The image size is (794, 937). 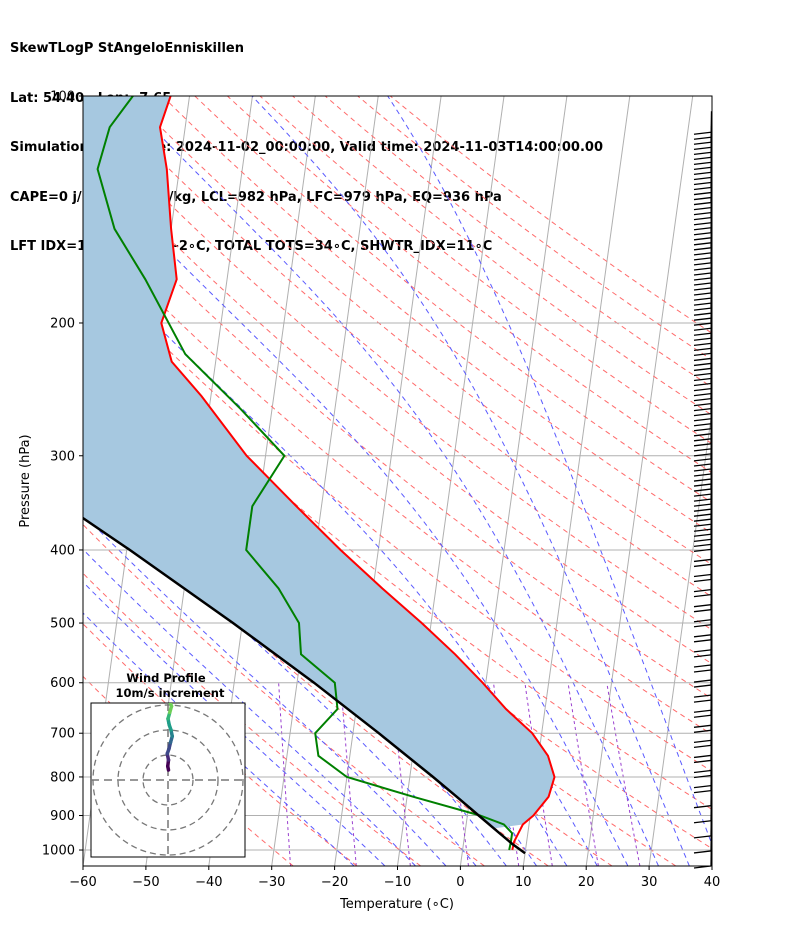 I want to click on hodograph-ring, so click(x=168, y=780).